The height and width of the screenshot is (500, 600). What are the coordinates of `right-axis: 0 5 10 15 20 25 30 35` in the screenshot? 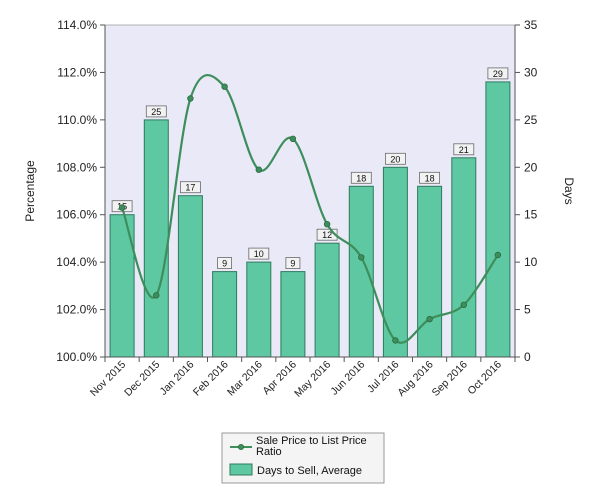 It's located at (526, 191).